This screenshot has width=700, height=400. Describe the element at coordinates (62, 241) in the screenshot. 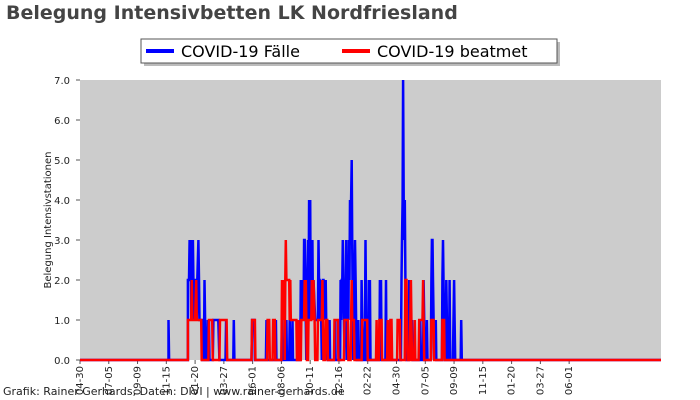

I see `y-tick-label: 3.0` at that location.